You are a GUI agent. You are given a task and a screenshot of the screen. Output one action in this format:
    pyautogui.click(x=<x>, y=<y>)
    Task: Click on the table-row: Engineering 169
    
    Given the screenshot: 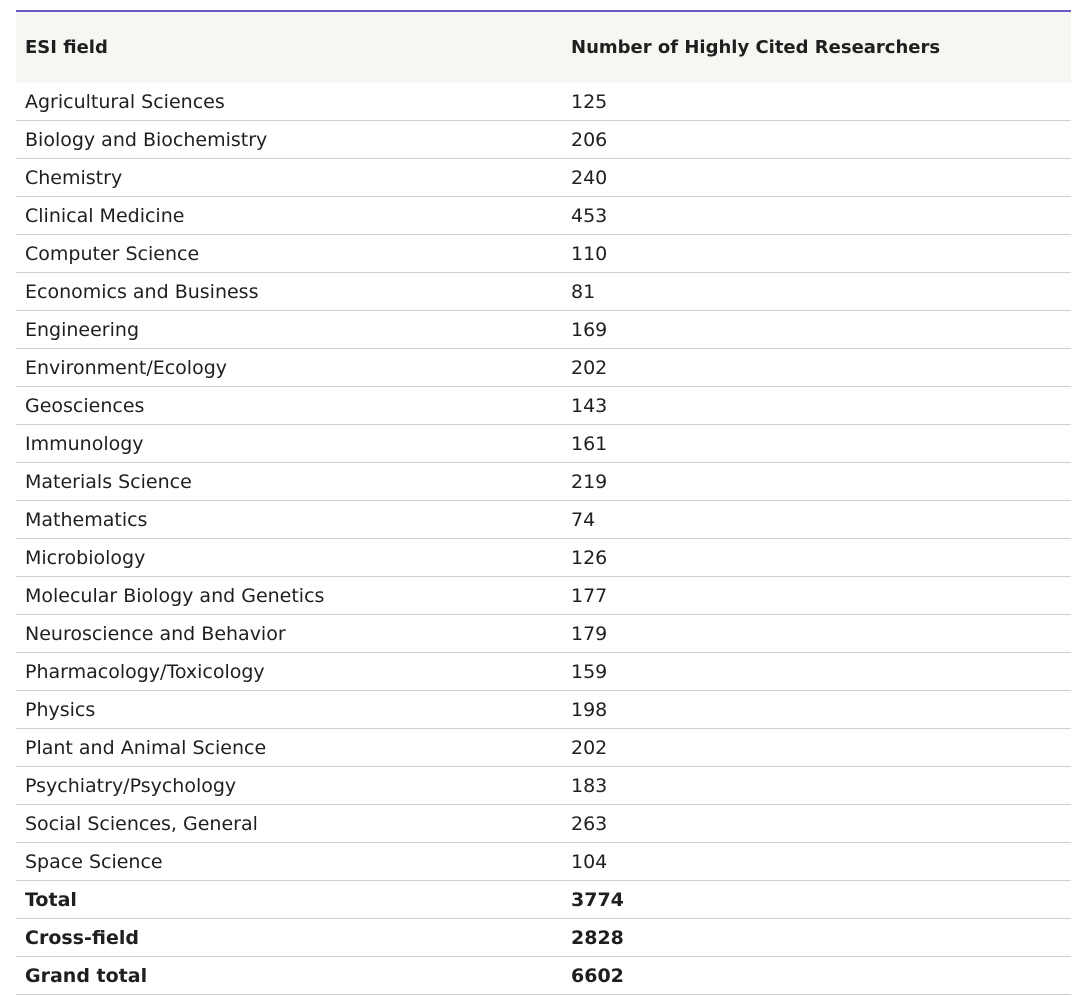 What is the action you would take?
    pyautogui.click(x=543, y=330)
    